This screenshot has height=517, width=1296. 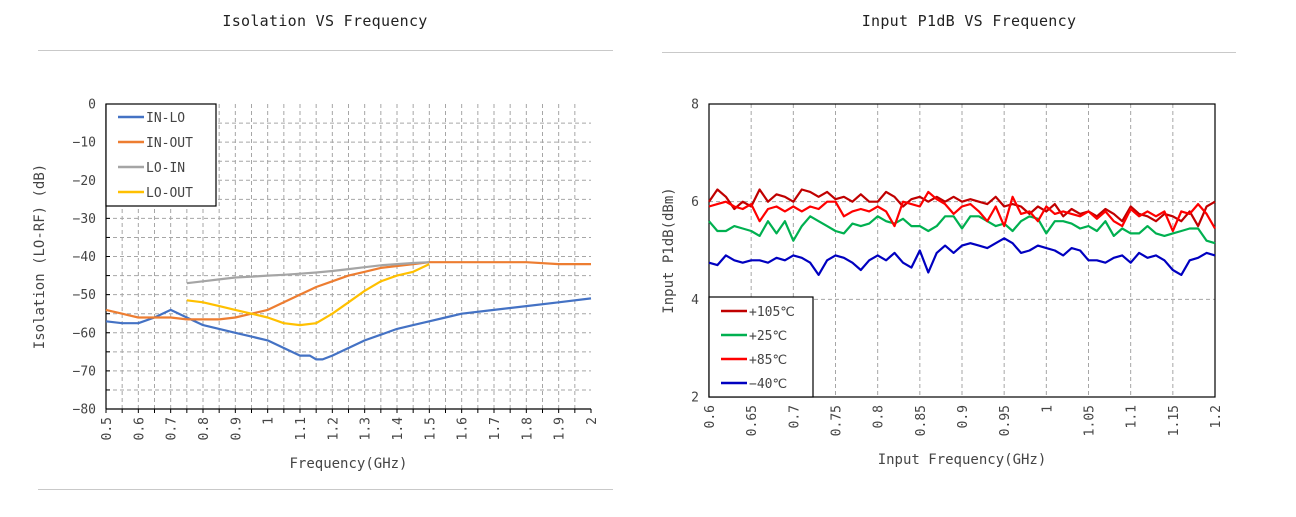 What do you see at coordinates (169, 193) in the screenshot?
I see `legend-label: LO-OUT` at bounding box center [169, 193].